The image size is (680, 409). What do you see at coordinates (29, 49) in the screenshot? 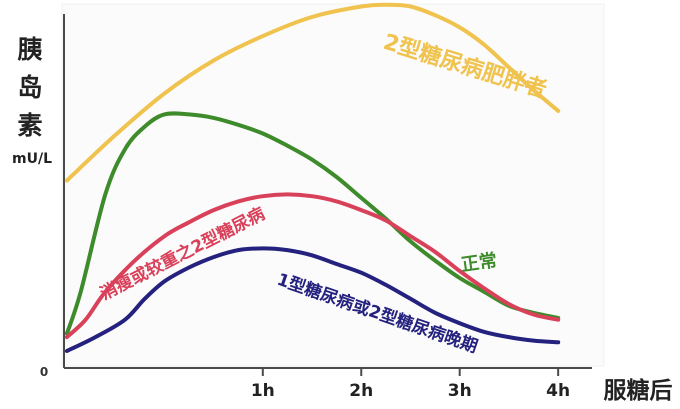
I see `ylabel-line-0: 胰` at bounding box center [29, 49].